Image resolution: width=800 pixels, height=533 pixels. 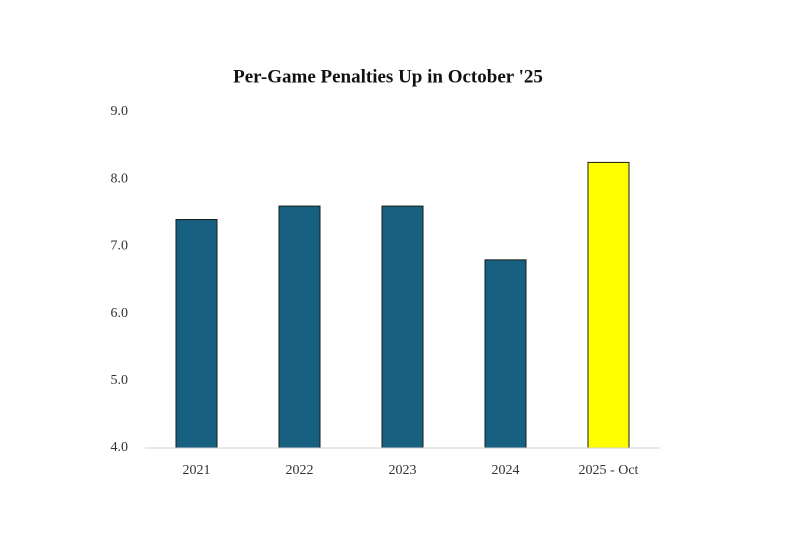 I want to click on x-tick-label: 2024, so click(x=506, y=470).